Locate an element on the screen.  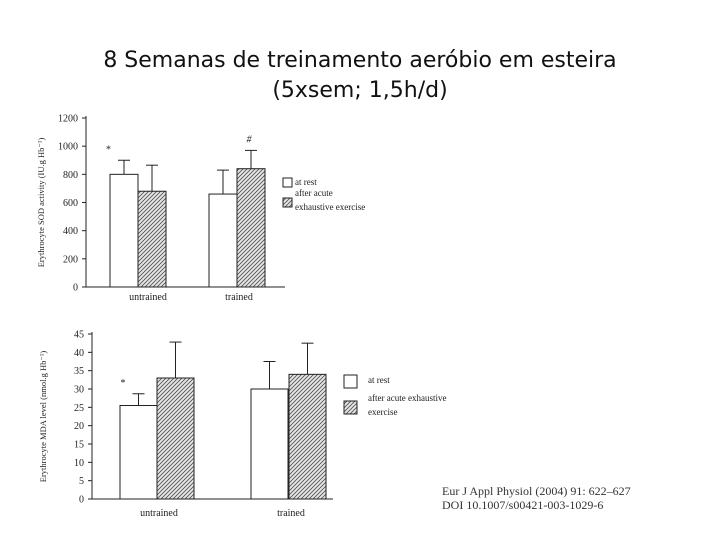
y-tick-label: 400 is located at coordinates (70, 231).